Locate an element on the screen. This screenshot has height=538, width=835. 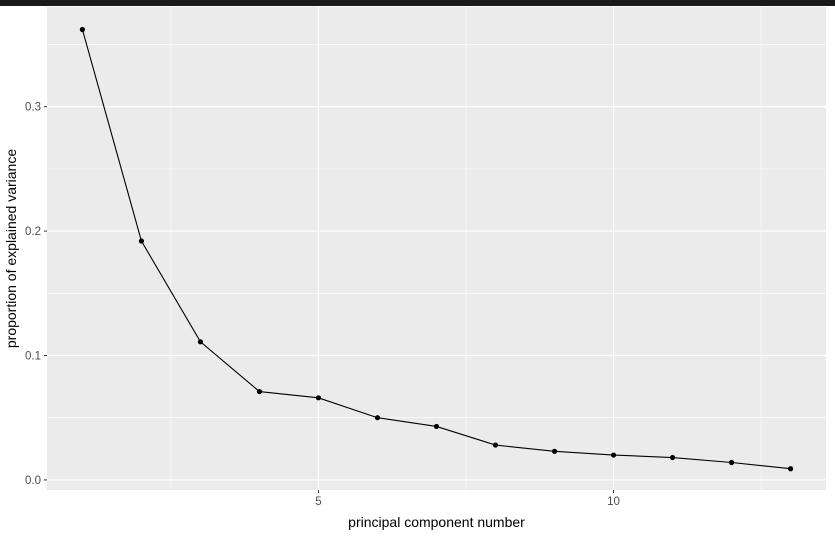
x-axis-title: principal component number is located at coordinates (436, 522).